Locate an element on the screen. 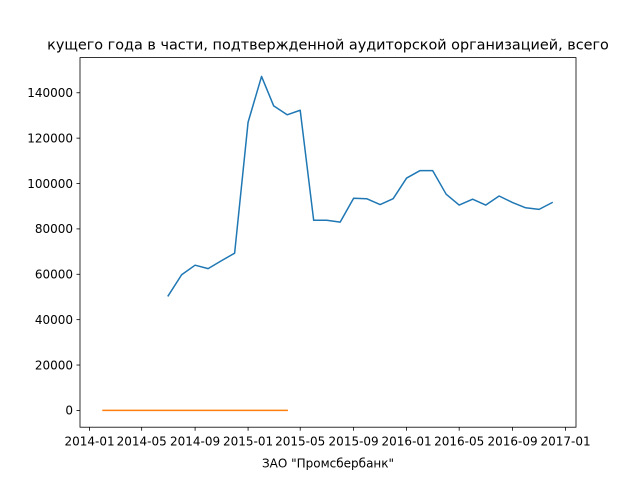 The width and height of the screenshot is (640, 480). y-axis-ticks: 0 20000 40000 60000 80000 100000 120000 140000 is located at coordinates (53, 252).